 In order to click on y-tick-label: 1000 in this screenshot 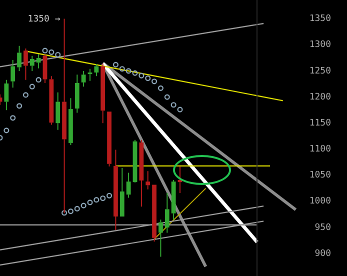, I will do `click(320, 201)`.